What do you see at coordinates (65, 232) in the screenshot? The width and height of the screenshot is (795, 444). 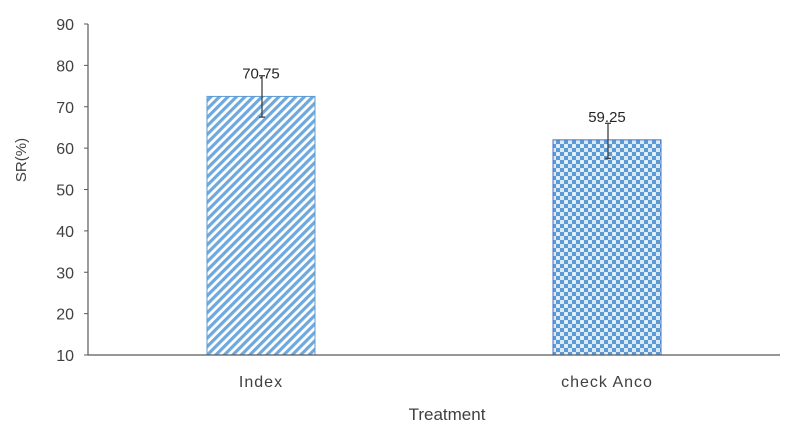 I see `y-tick-label: 40` at bounding box center [65, 232].